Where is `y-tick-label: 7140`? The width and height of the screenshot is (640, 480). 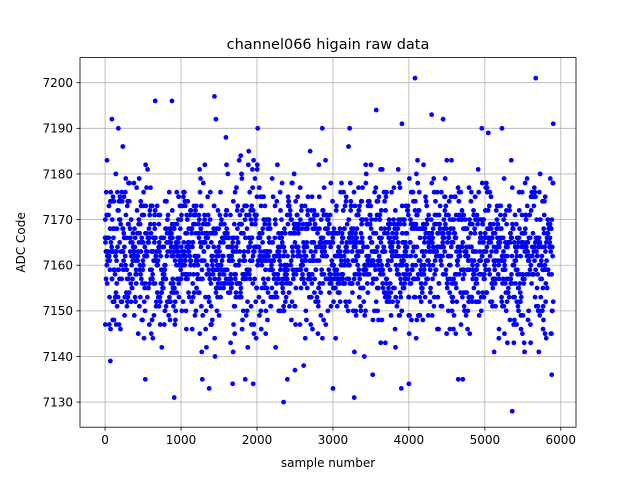 y-tick-label: 7140 is located at coordinates (57, 357).